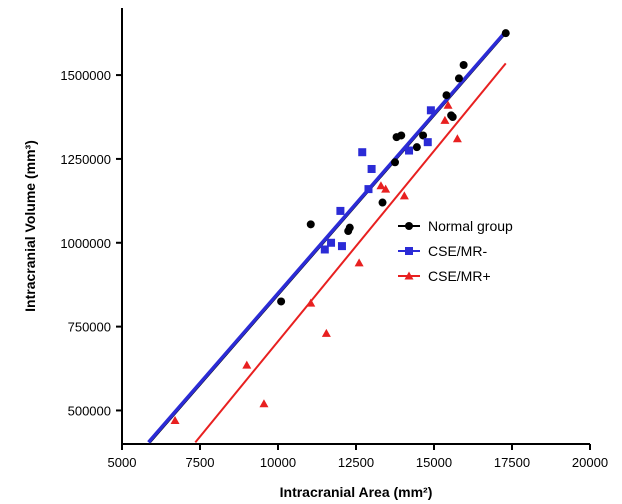 Image resolution: width=622 pixels, height=504 pixels. Describe the element at coordinates (512, 462) in the screenshot. I see `x-tick-label: 17500` at that location.